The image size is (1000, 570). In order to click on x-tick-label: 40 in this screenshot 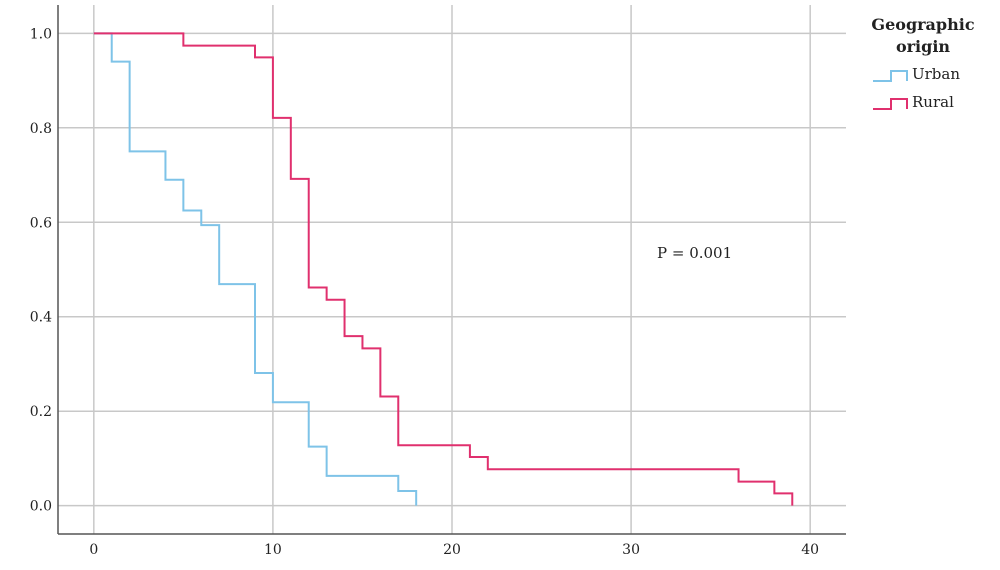, I will do `click(810, 550)`.